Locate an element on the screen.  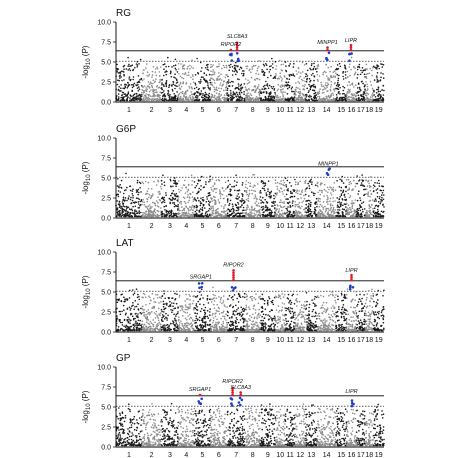
x-tick-label: 5 is located at coordinates (202, 110).